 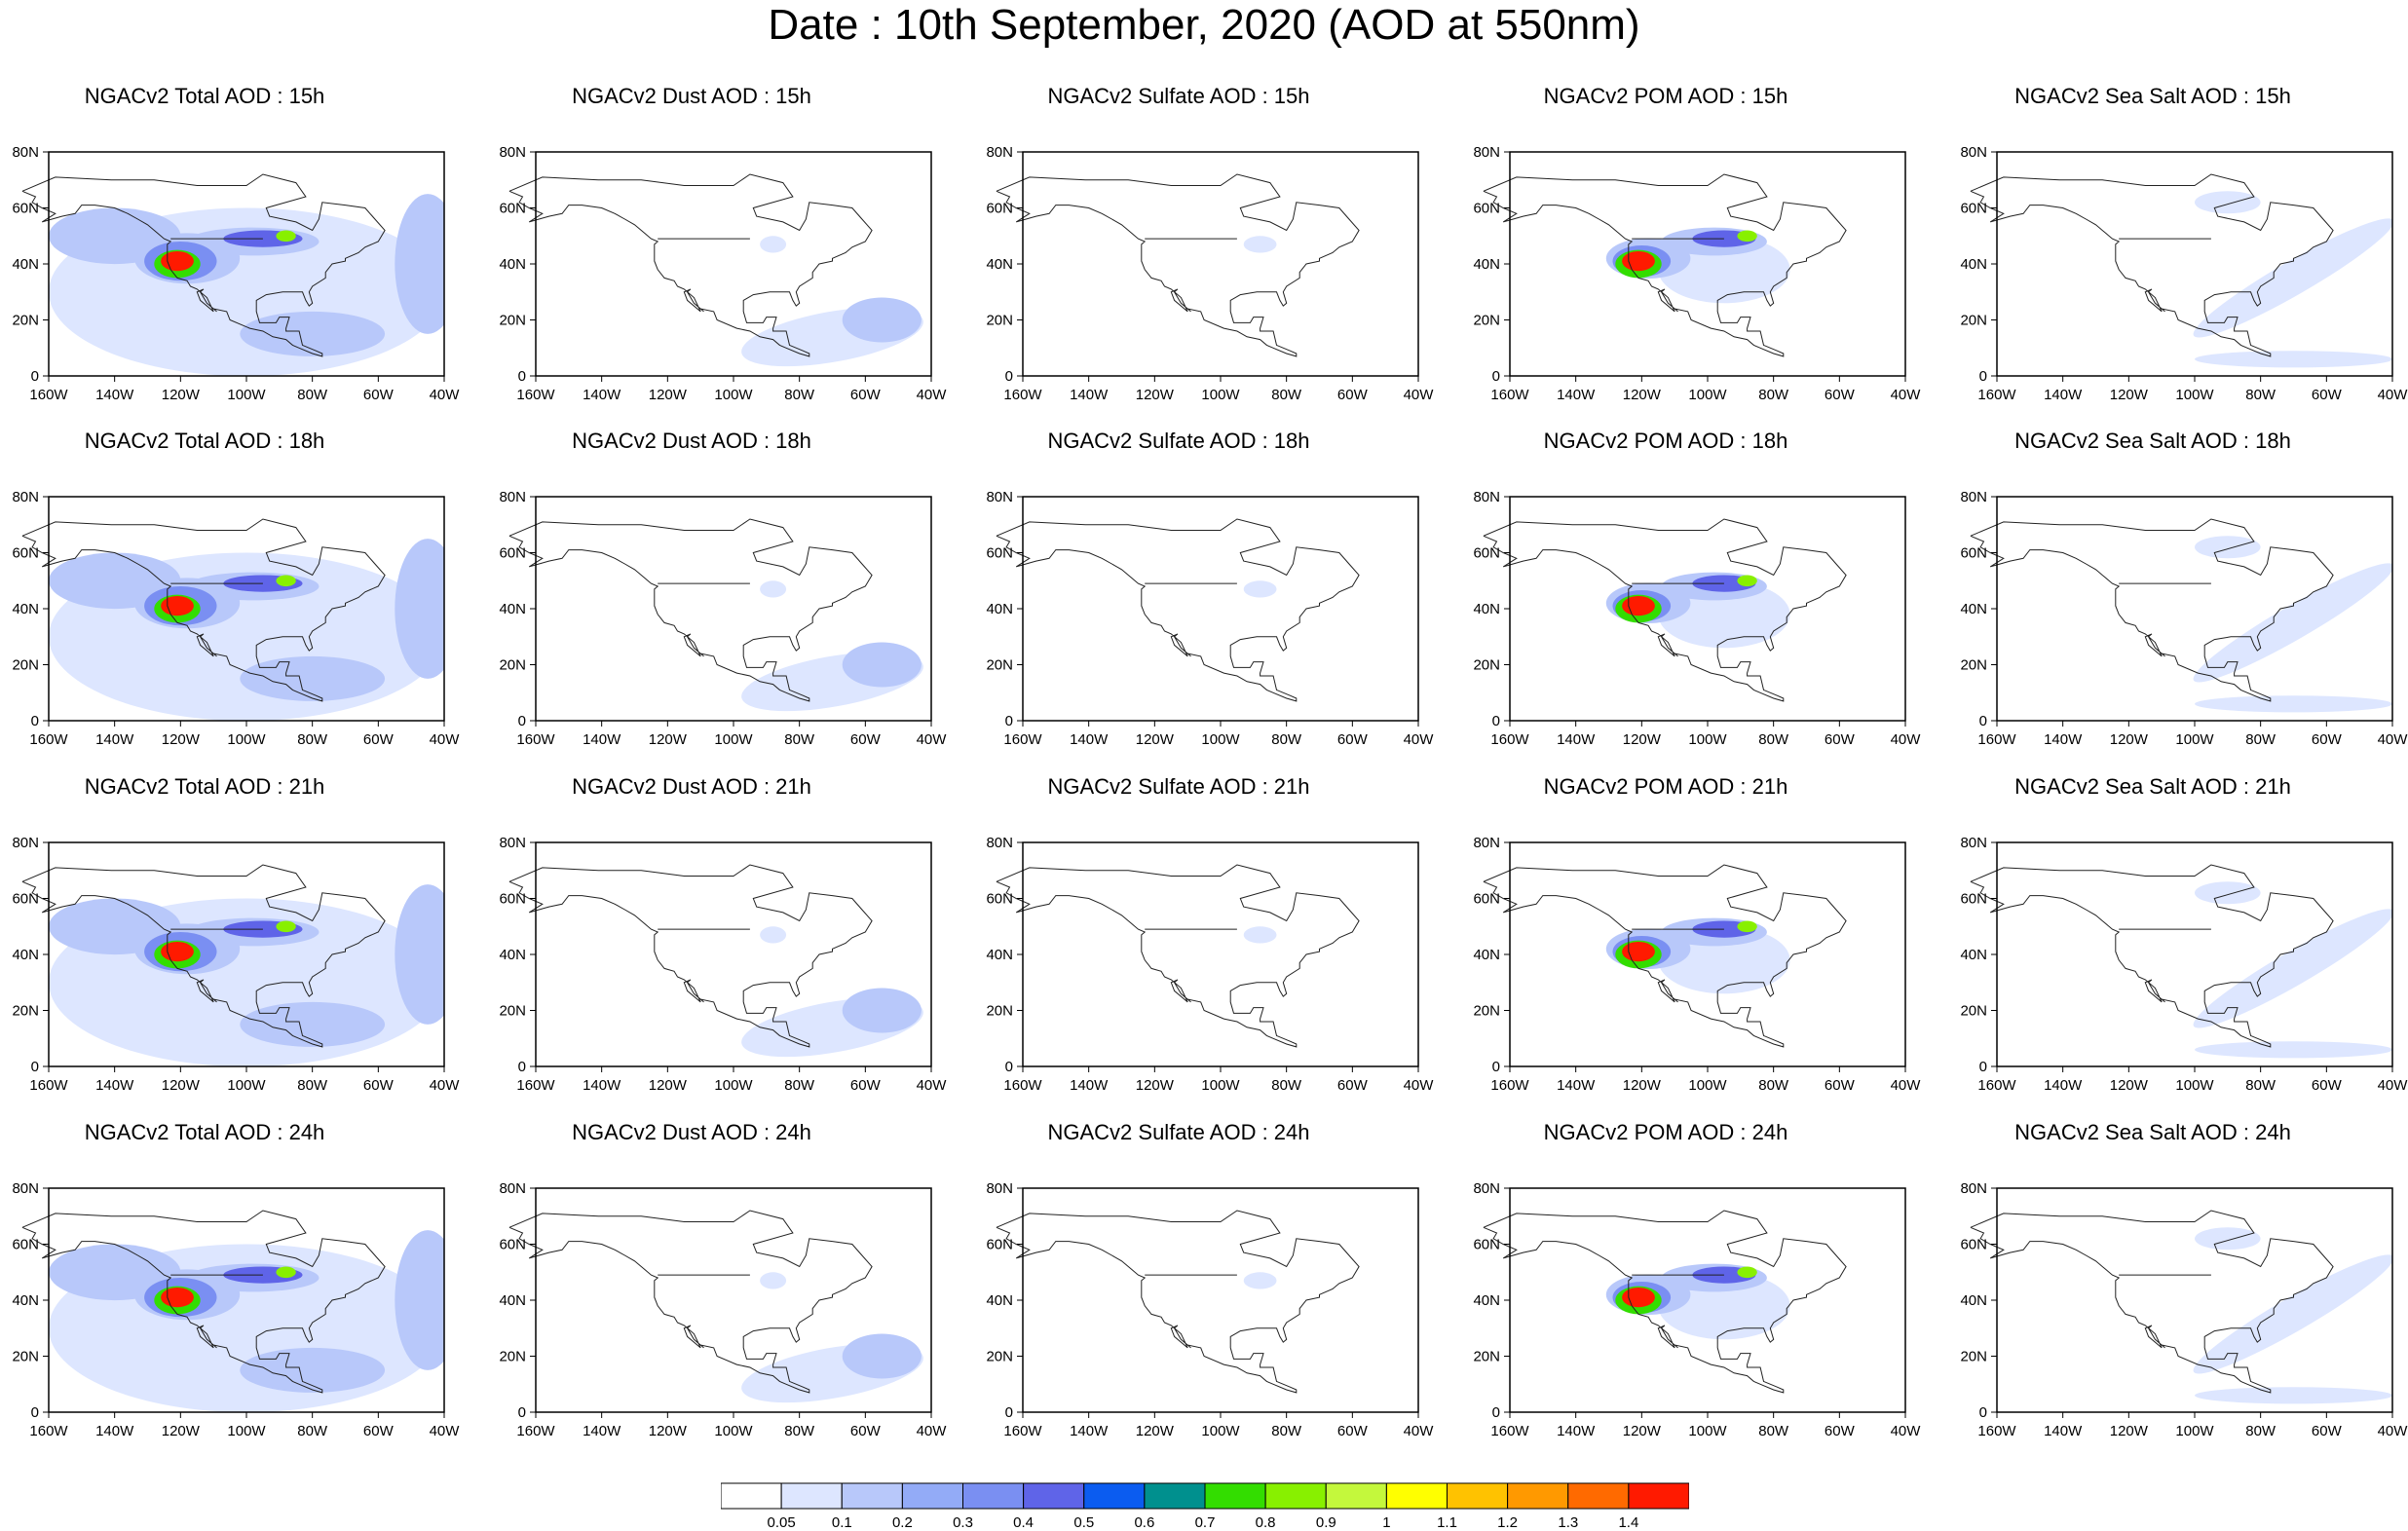 What do you see at coordinates (1568, 1522) in the screenshot?
I see `colorbar-label: 1.3` at bounding box center [1568, 1522].